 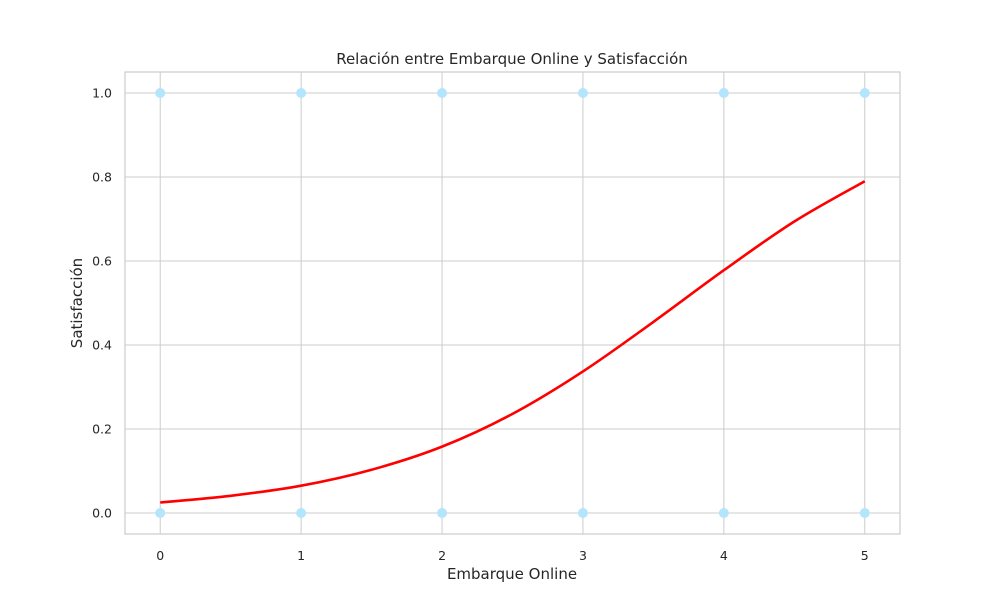 What do you see at coordinates (102, 261) in the screenshot?
I see `y-tick-label: 0.6` at bounding box center [102, 261].